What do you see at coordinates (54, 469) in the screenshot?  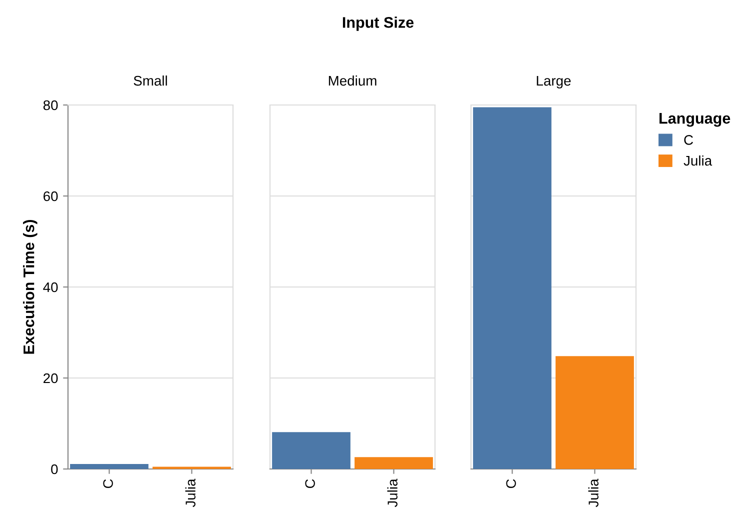 I see `y-tick-label: 0` at bounding box center [54, 469].